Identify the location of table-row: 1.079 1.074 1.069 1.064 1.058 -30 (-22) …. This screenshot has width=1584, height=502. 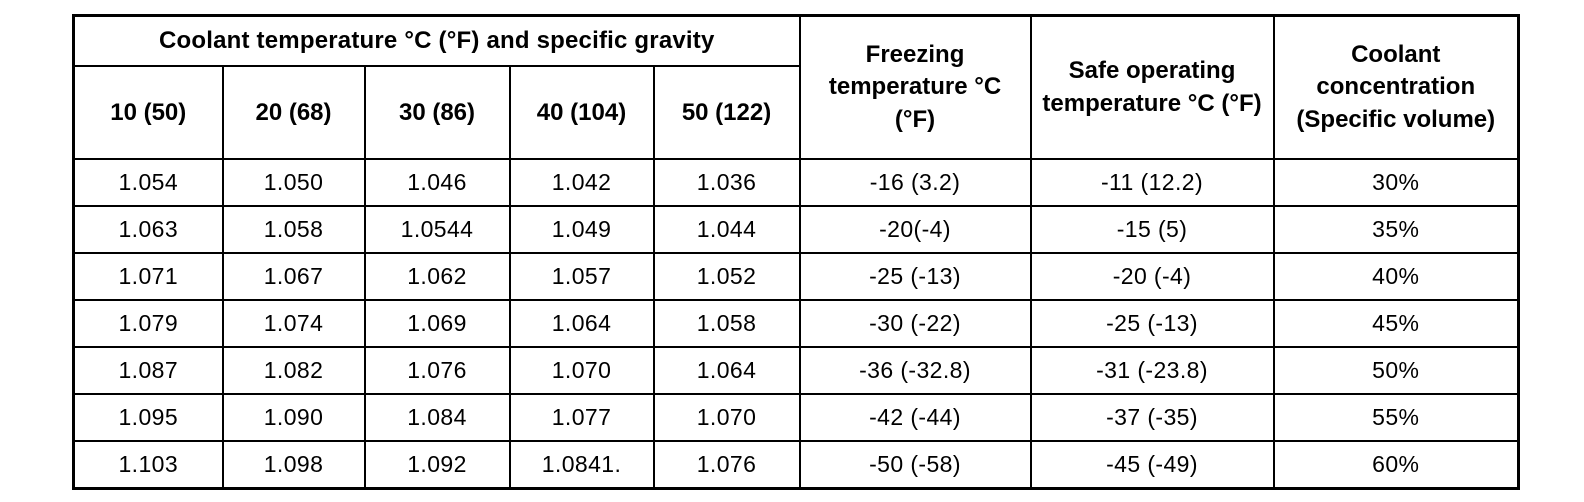
(796, 323).